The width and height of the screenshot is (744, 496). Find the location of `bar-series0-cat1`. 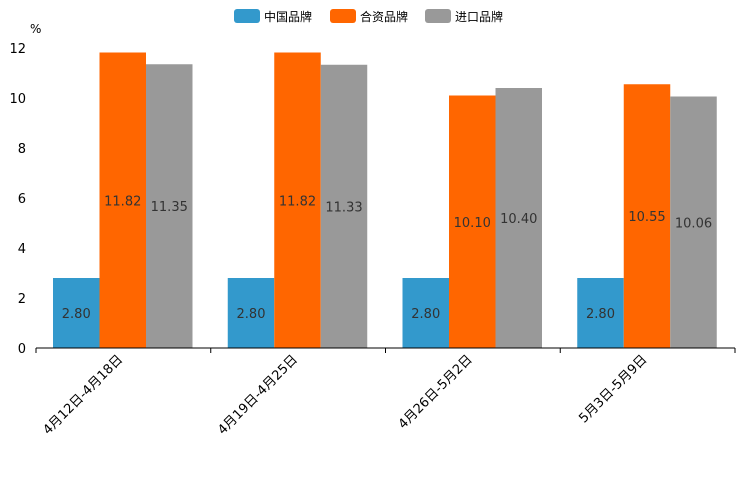

bar-series0-cat1 is located at coordinates (251, 313).